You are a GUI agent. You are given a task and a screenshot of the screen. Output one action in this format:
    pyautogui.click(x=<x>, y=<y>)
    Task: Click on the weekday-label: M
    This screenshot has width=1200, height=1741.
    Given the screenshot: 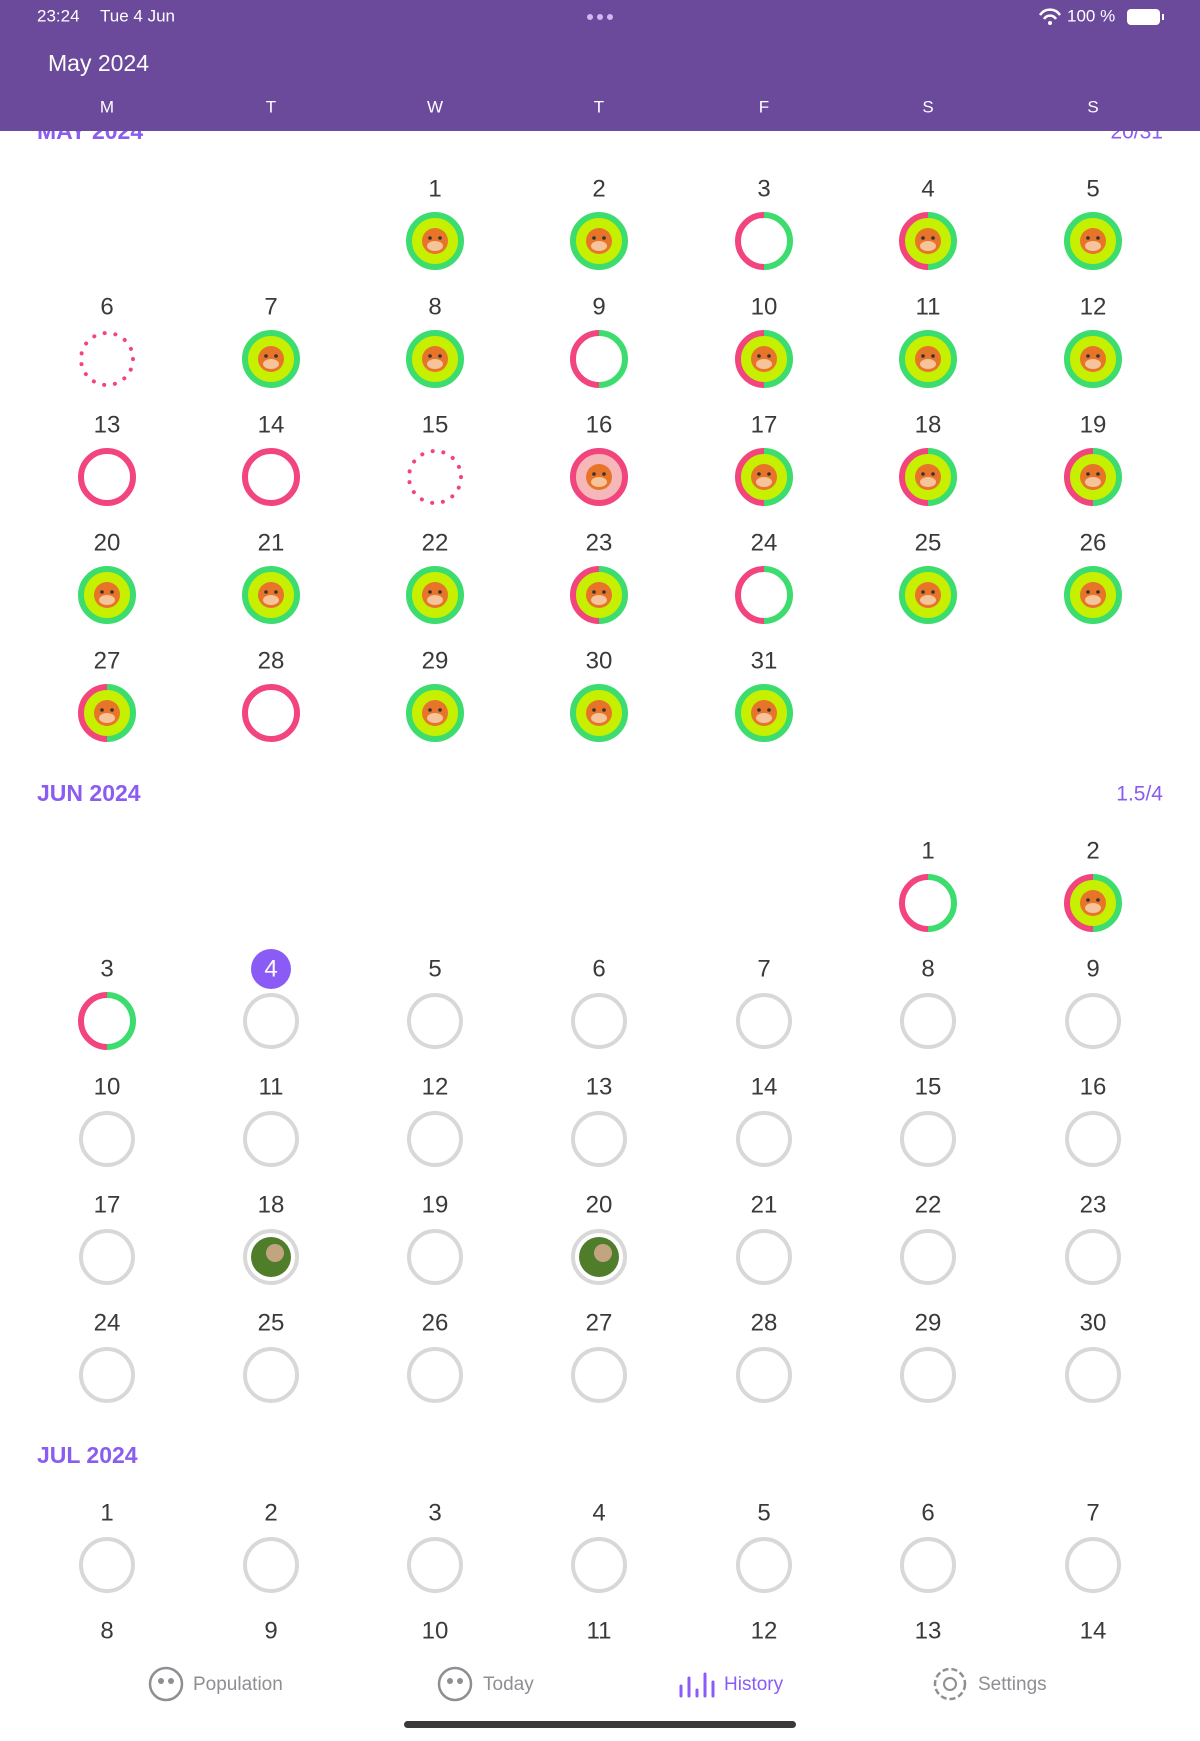 What is the action you would take?
    pyautogui.click(x=107, y=106)
    